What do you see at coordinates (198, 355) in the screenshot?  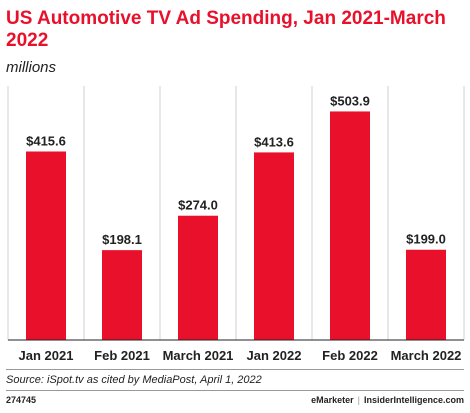 I see `category-label: March 2021` at bounding box center [198, 355].